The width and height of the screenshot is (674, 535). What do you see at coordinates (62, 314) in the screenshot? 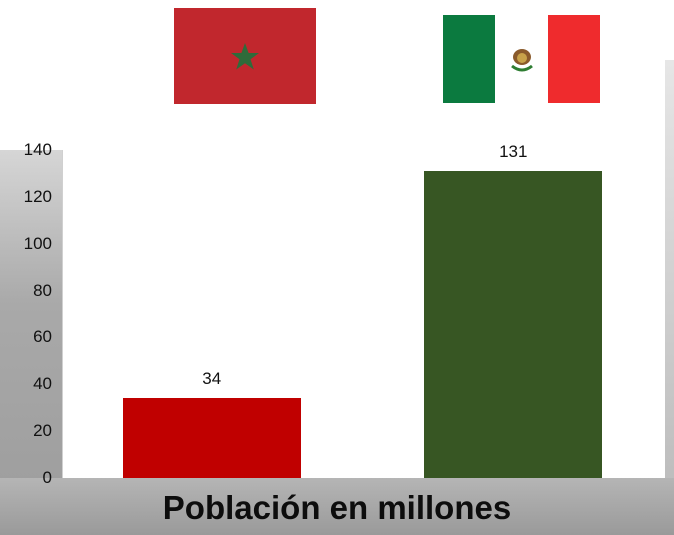
I see `y-axis-line` at bounding box center [62, 314].